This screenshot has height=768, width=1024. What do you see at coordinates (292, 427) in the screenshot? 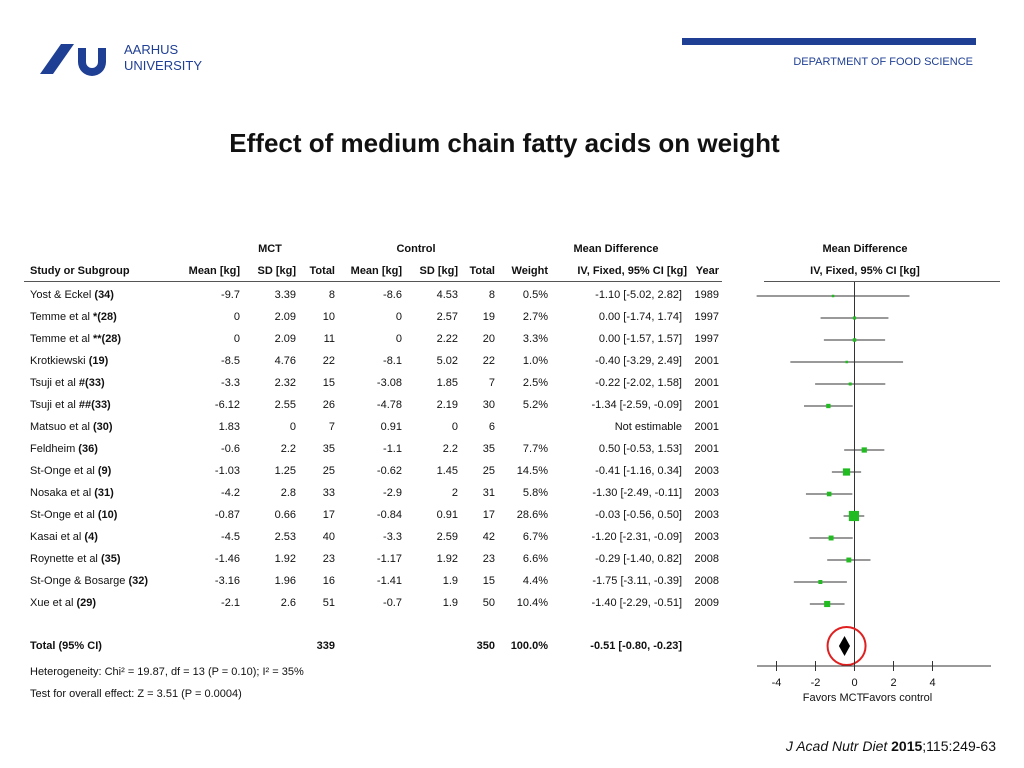
I see `cell-mct-sd: 0` at bounding box center [292, 427].